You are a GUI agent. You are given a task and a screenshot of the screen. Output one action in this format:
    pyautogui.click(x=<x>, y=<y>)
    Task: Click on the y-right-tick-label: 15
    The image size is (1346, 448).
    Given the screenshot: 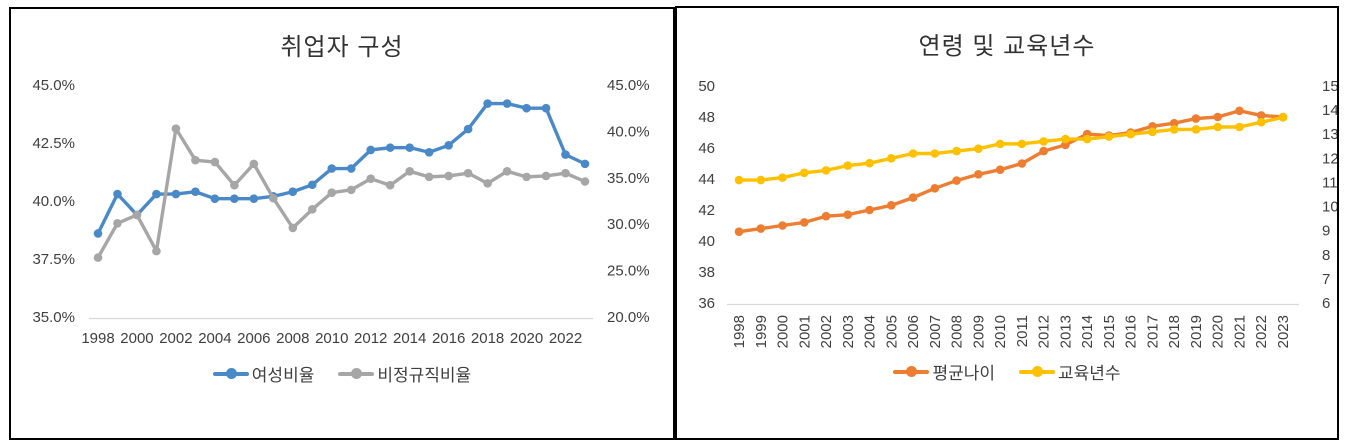 What is the action you would take?
    pyautogui.click(x=1329, y=86)
    